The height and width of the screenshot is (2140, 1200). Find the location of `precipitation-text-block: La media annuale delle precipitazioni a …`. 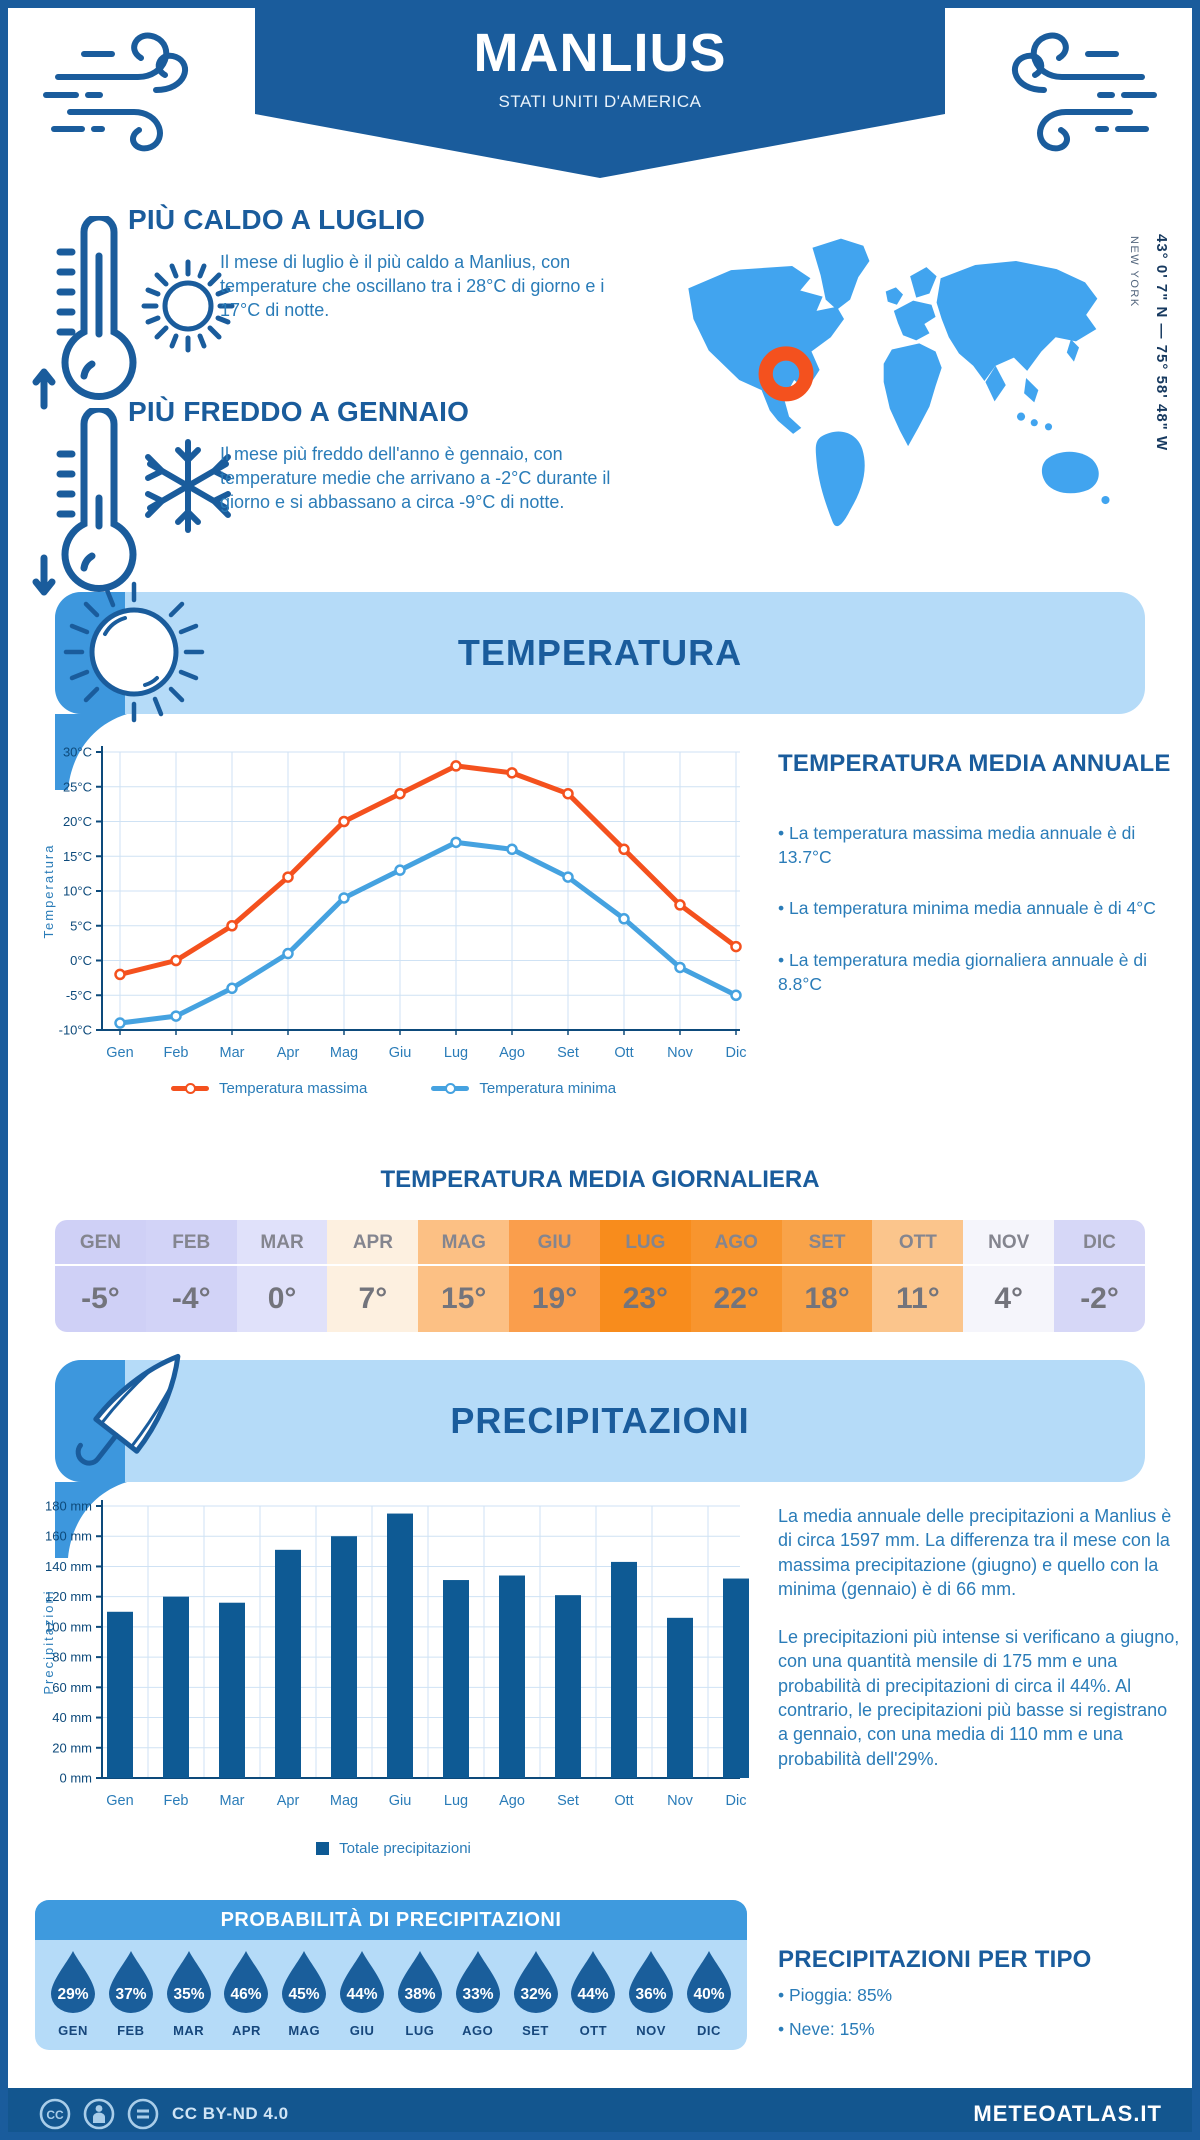

precipitation-text-block: La media annuale delle precipitazioni a … is located at coordinates (980, 1649).